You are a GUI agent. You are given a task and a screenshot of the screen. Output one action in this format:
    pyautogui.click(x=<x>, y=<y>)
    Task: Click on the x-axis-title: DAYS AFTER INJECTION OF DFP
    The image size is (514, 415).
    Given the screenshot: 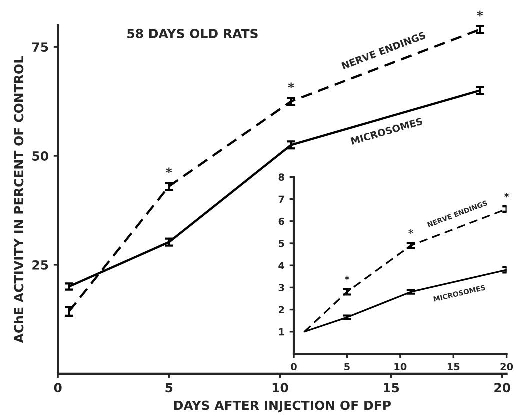 What is the action you would take?
    pyautogui.click(x=283, y=406)
    